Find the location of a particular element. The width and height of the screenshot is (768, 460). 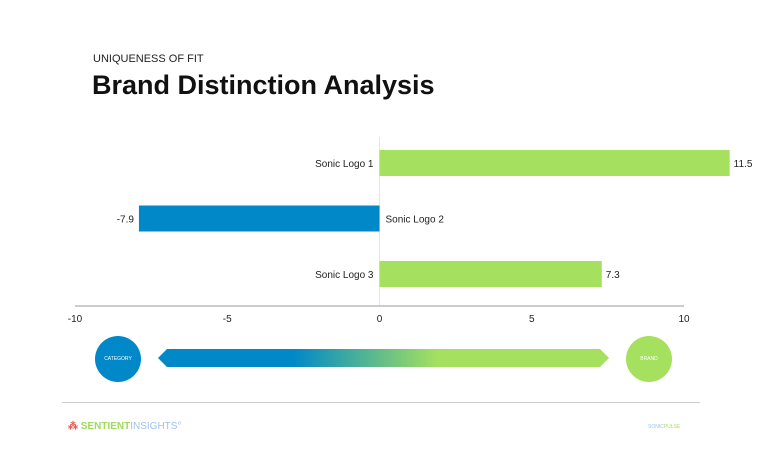

footer-divider is located at coordinates (381, 402).